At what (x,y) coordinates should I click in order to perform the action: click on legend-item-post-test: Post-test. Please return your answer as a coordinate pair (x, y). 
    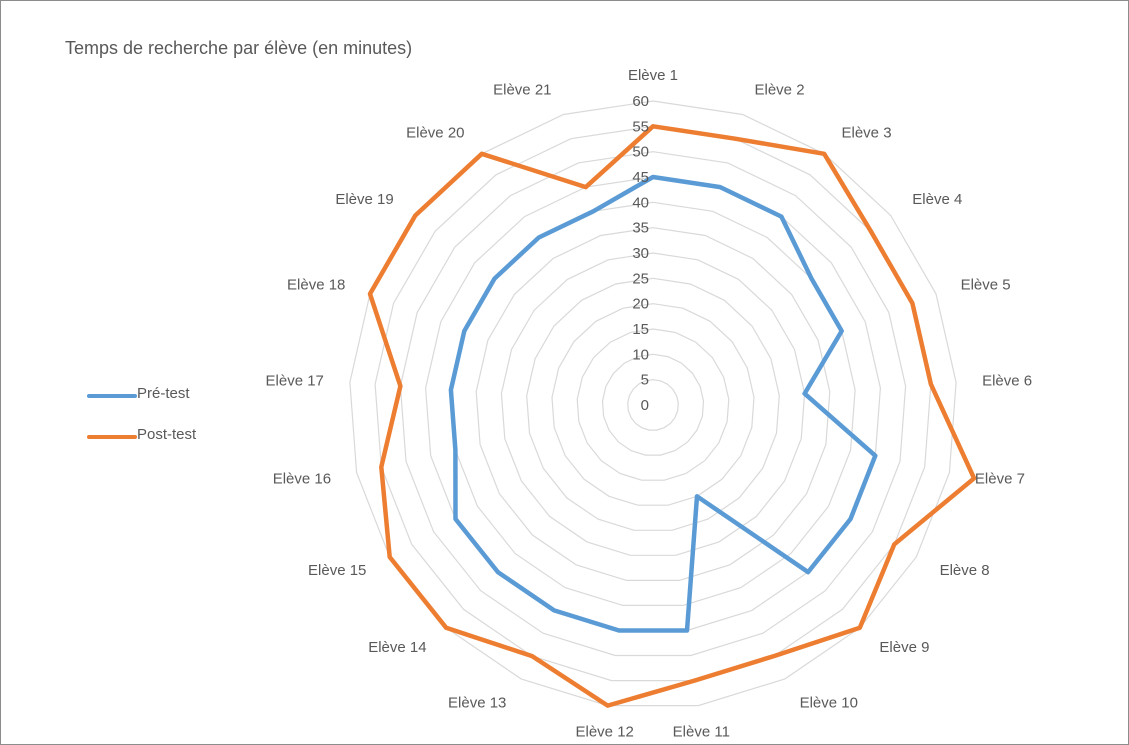
    Looking at the image, I should click on (187, 446).